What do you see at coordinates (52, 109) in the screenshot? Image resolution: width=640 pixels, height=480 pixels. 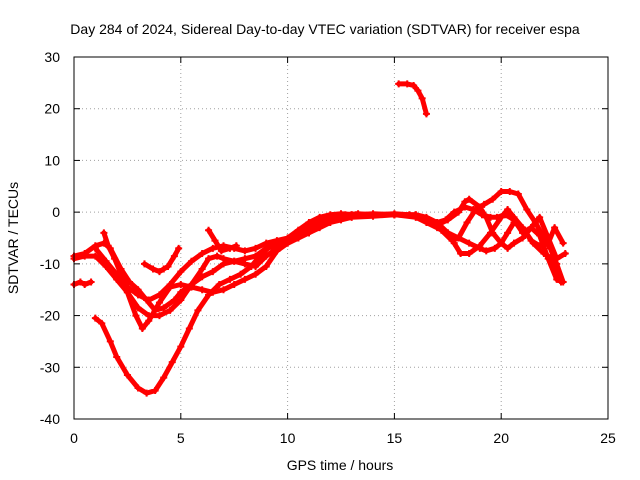 I see `y-tick-label: 20` at bounding box center [52, 109].